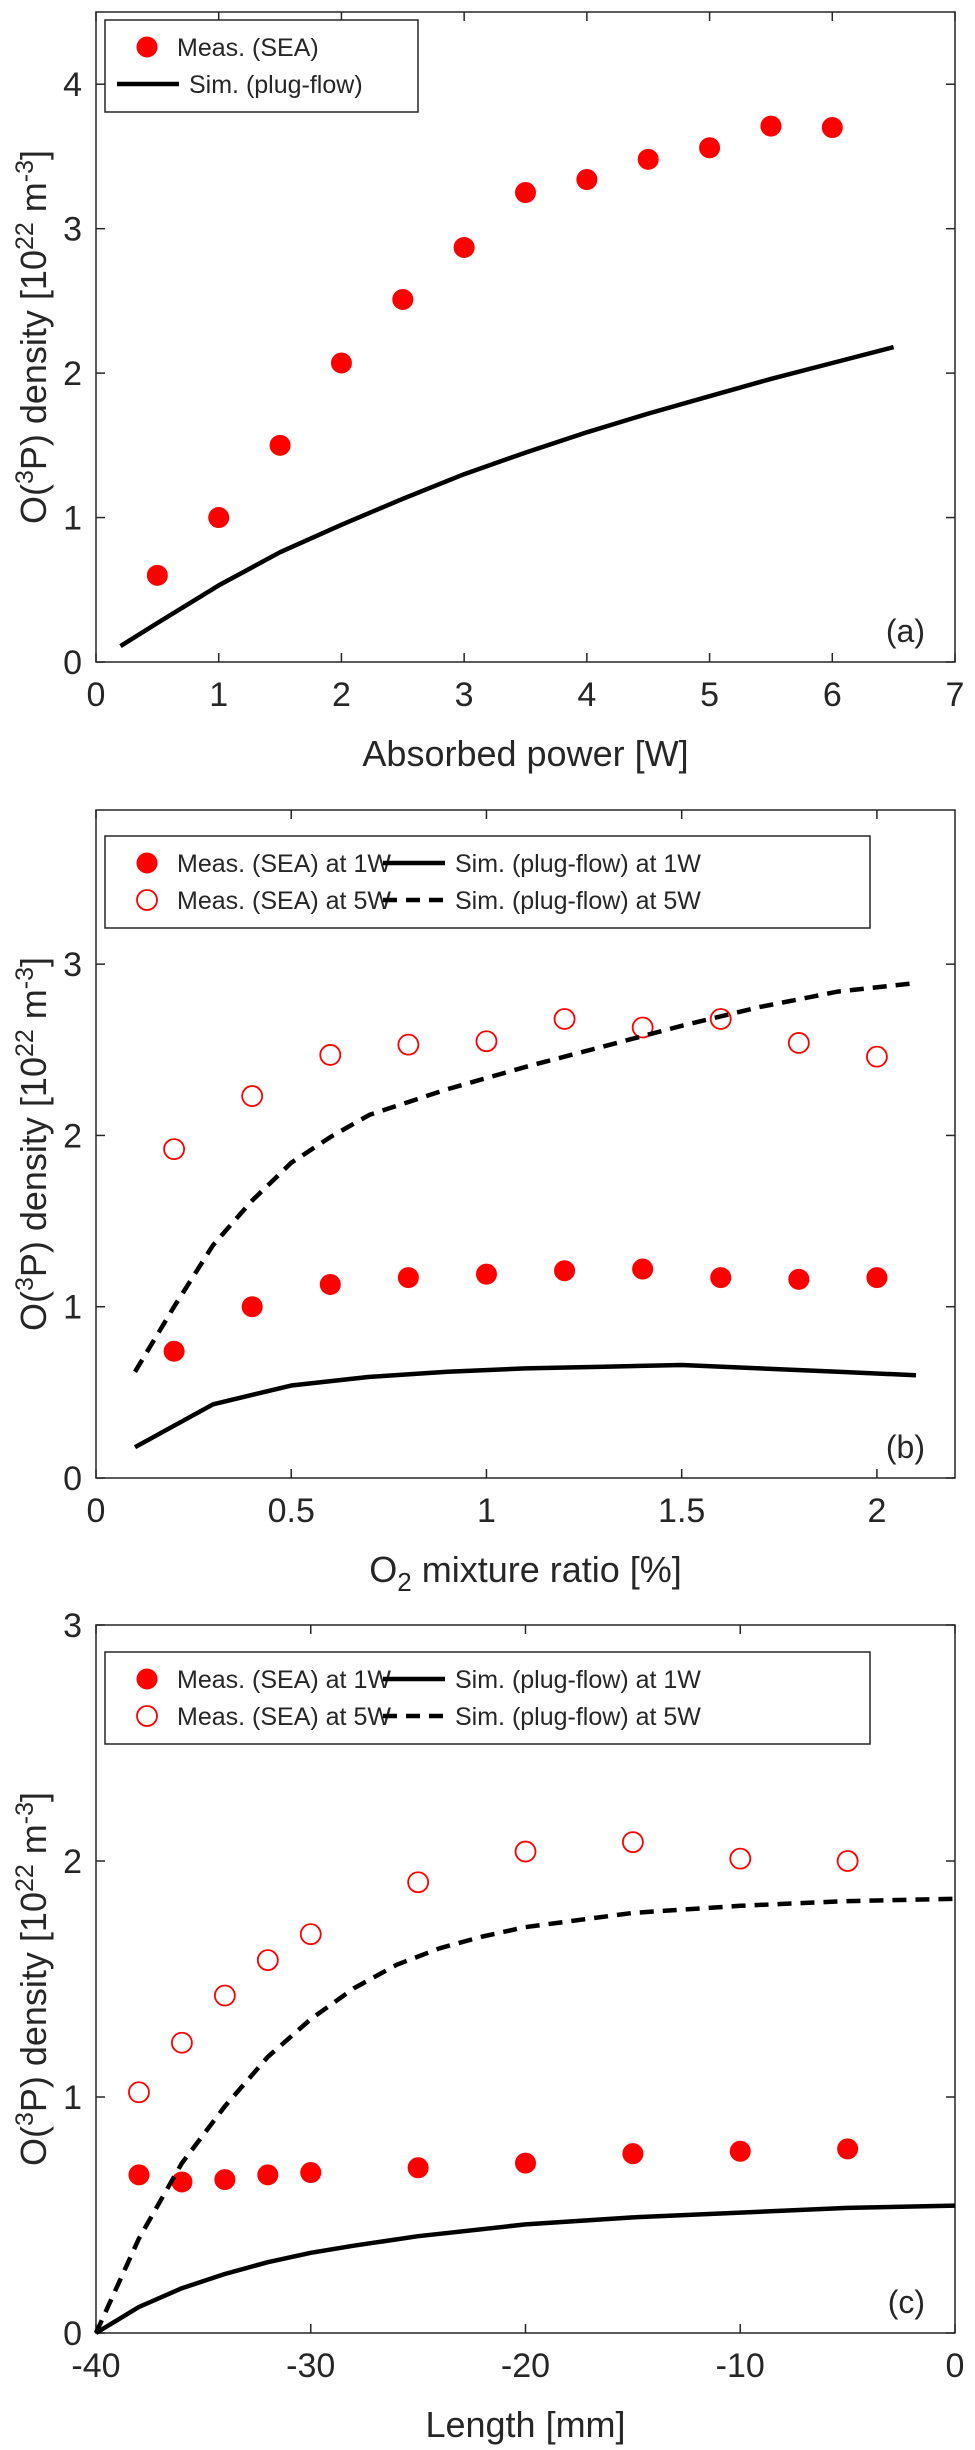  I want to click on x-tick-label: -10, so click(740, 2366).